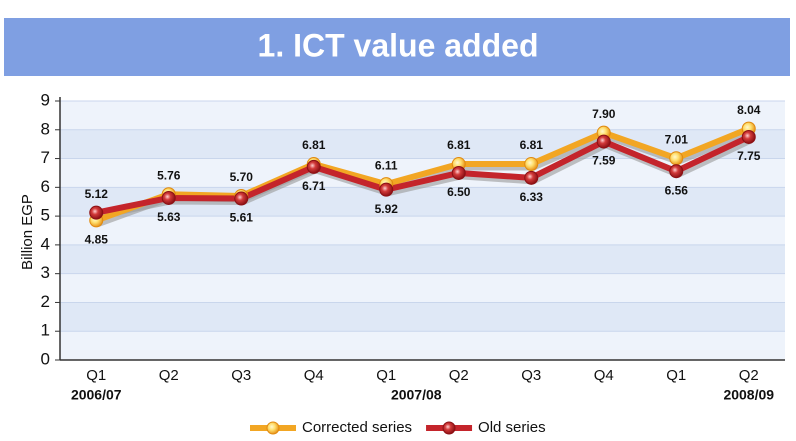  I want to click on data-label: 6.56, so click(677, 190).